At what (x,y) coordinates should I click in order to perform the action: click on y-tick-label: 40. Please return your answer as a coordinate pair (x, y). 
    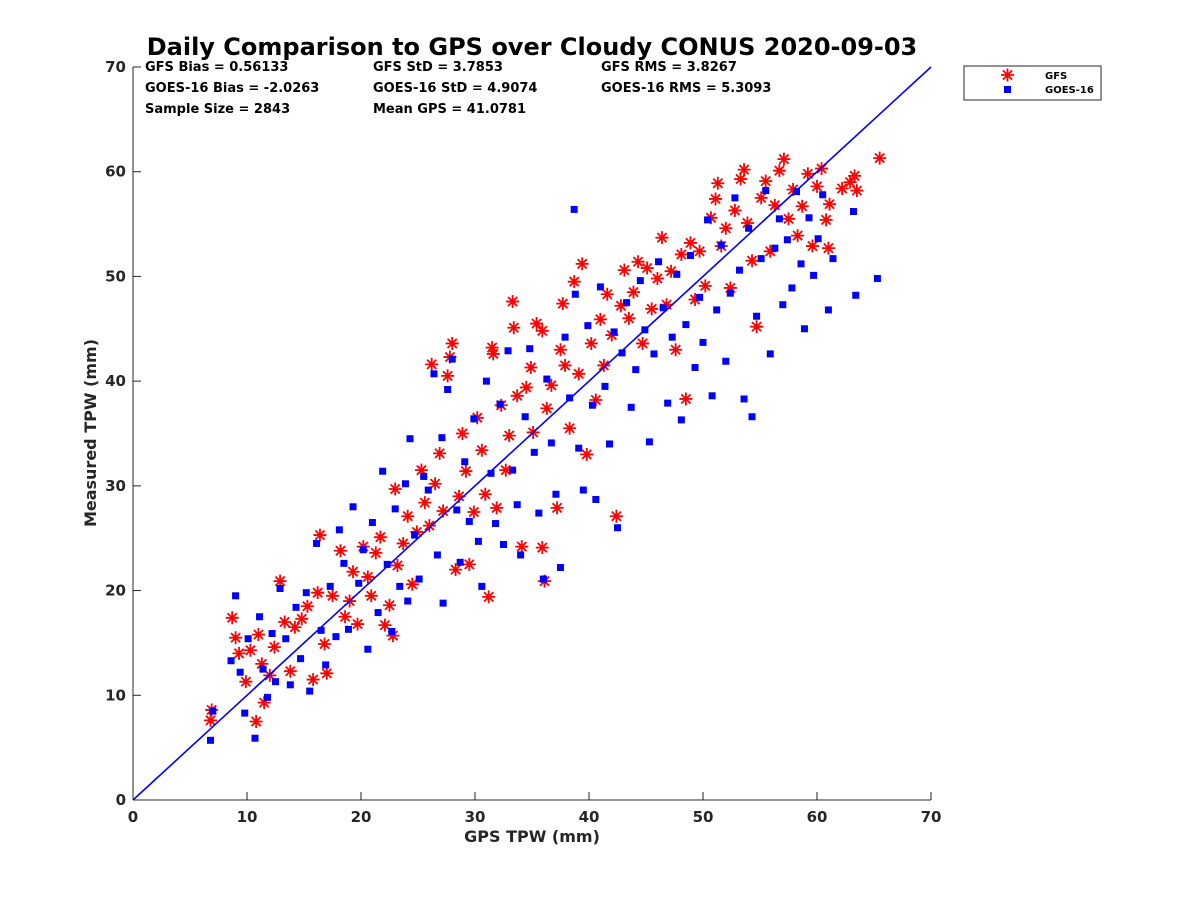
    Looking at the image, I should click on (115, 381).